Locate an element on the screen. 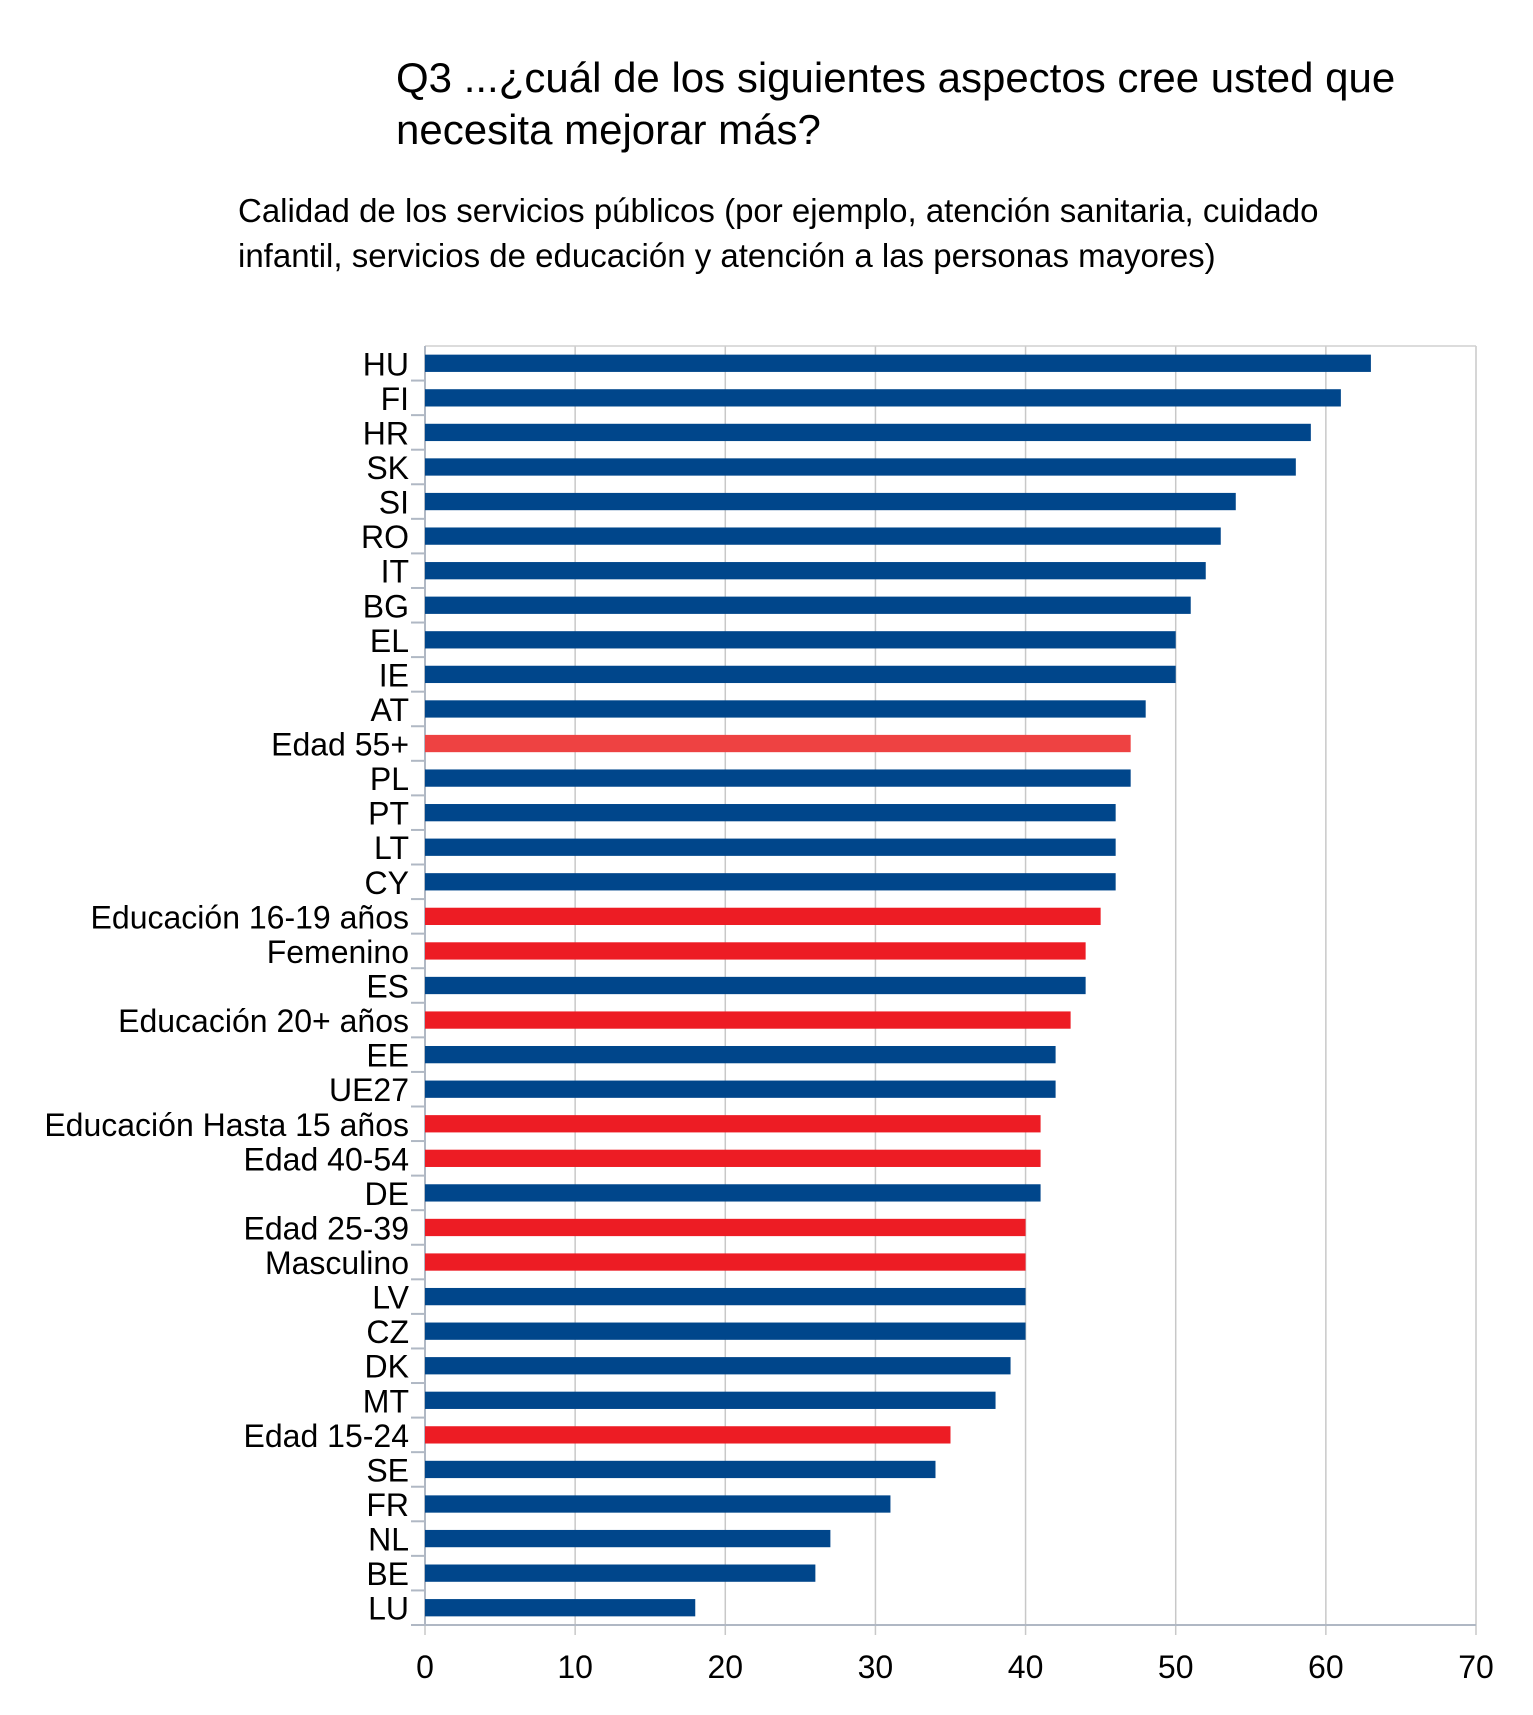 This screenshot has width=1533, height=1715. bar-se is located at coordinates (680, 1469).